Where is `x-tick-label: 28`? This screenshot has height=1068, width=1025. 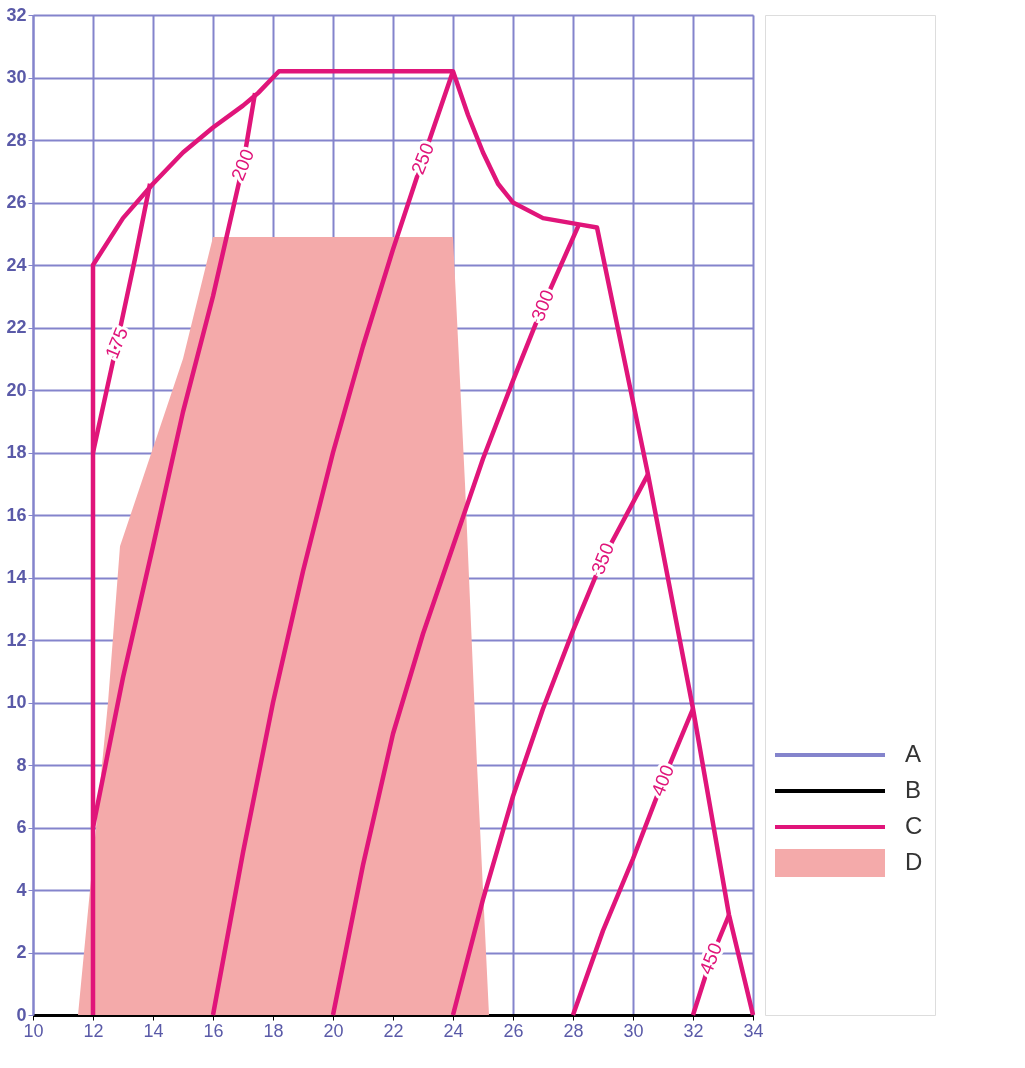 x-tick-label: 28 is located at coordinates (573, 1030).